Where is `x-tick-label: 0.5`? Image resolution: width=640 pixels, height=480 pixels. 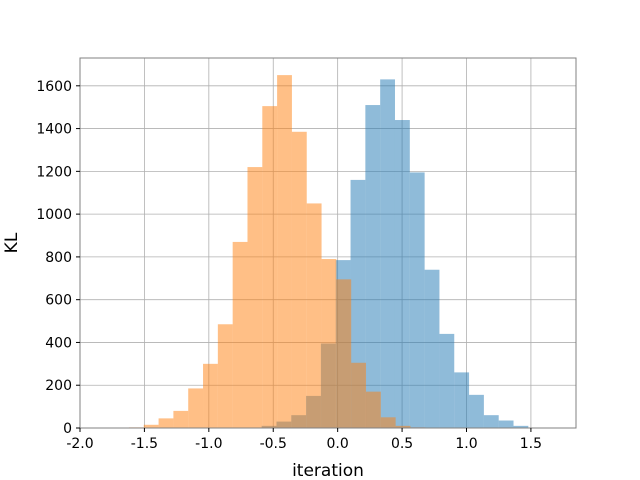
x-tick-label: 0.5 is located at coordinates (402, 444).